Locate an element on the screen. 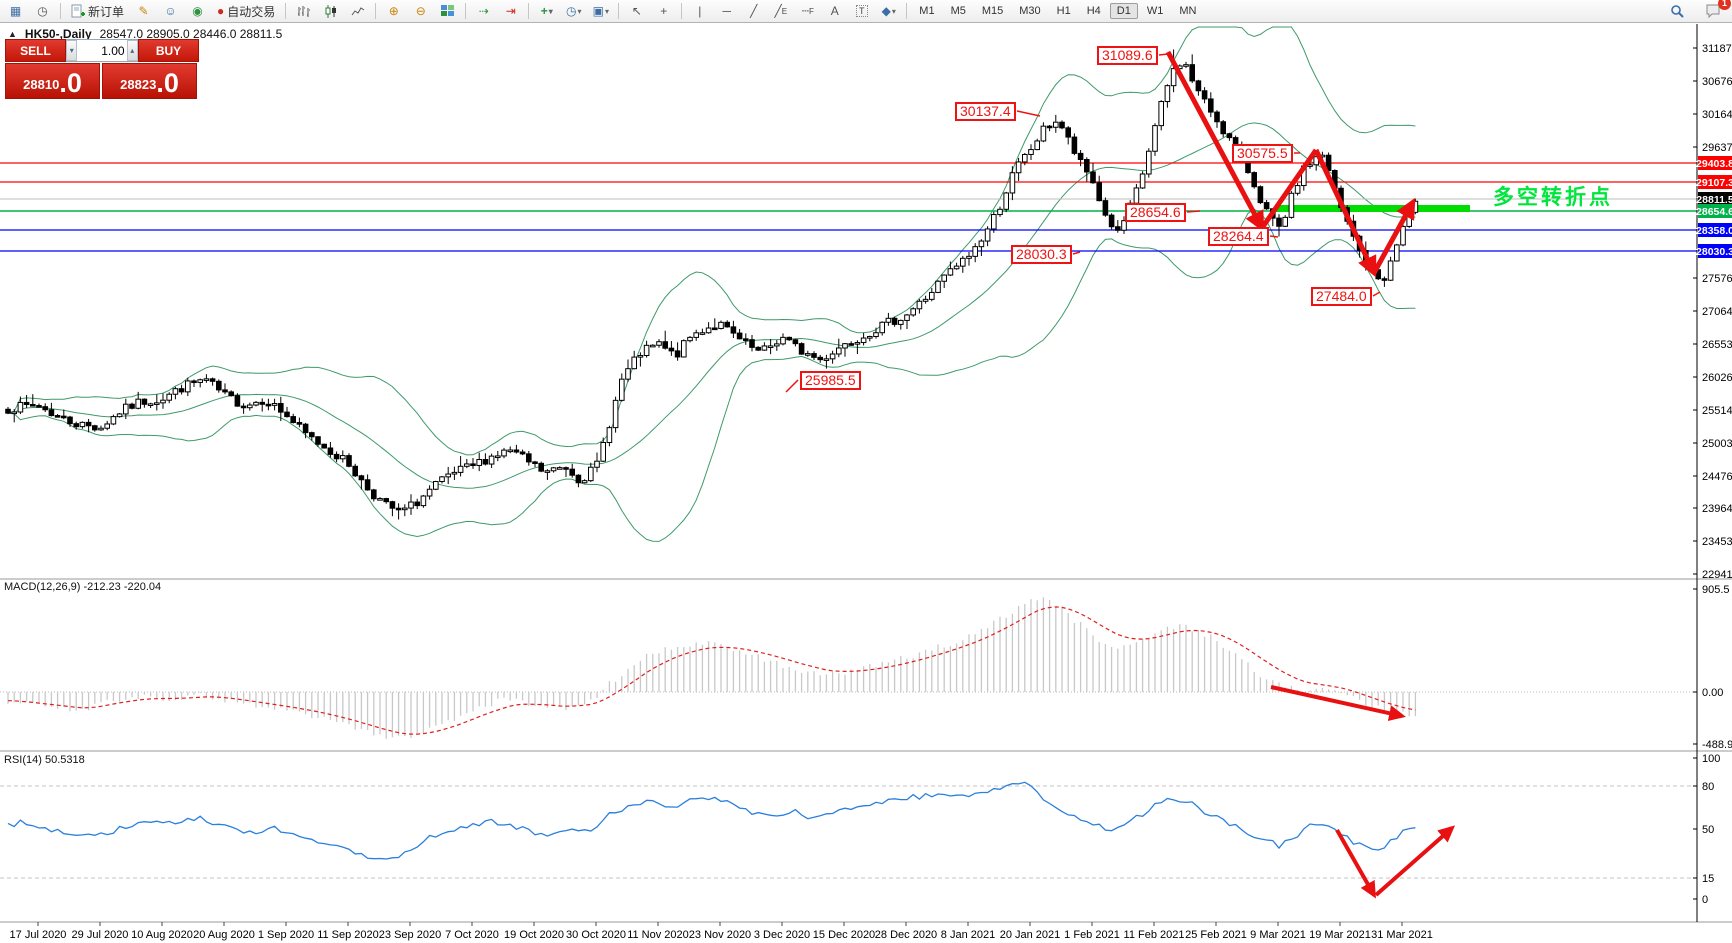  date-label: 23 Nov 2020 is located at coordinates (720, 935).